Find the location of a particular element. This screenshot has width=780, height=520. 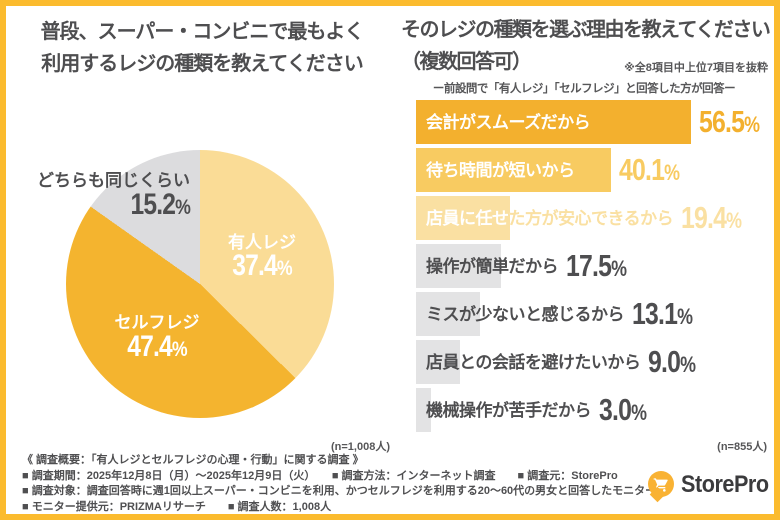

bar-row-trust-staff: 店員に任せた方が安心できるから 店員に任せた方が安心できるから 19.4% is located at coordinates (593, 218).